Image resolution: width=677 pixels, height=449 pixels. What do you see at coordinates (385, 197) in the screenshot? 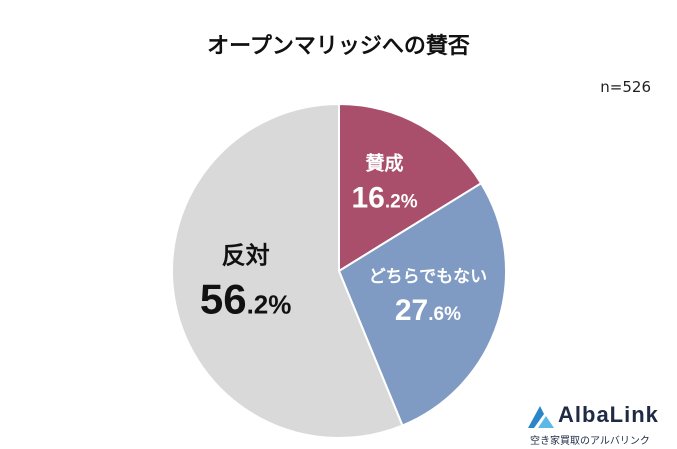
I see `slice-value-1: 16.2%` at bounding box center [385, 197].